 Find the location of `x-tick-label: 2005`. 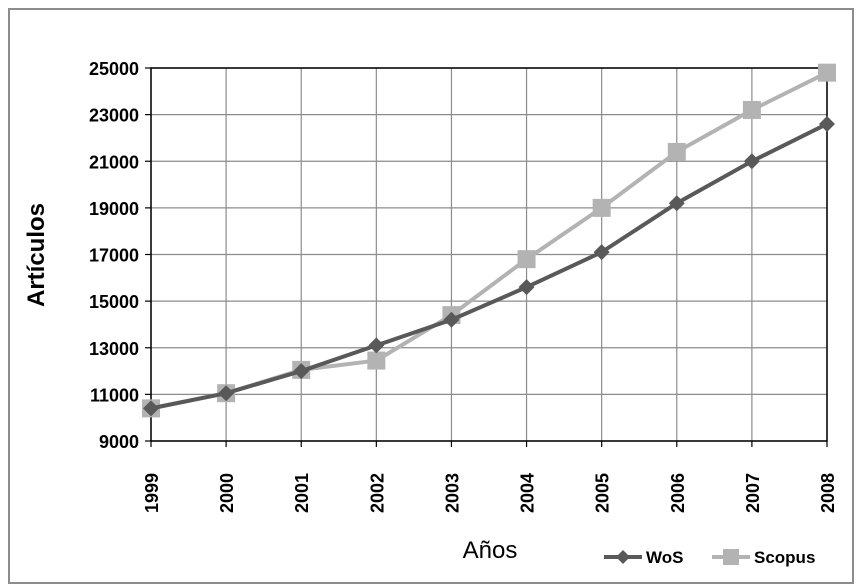

x-tick-label: 2005 is located at coordinates (603, 493).